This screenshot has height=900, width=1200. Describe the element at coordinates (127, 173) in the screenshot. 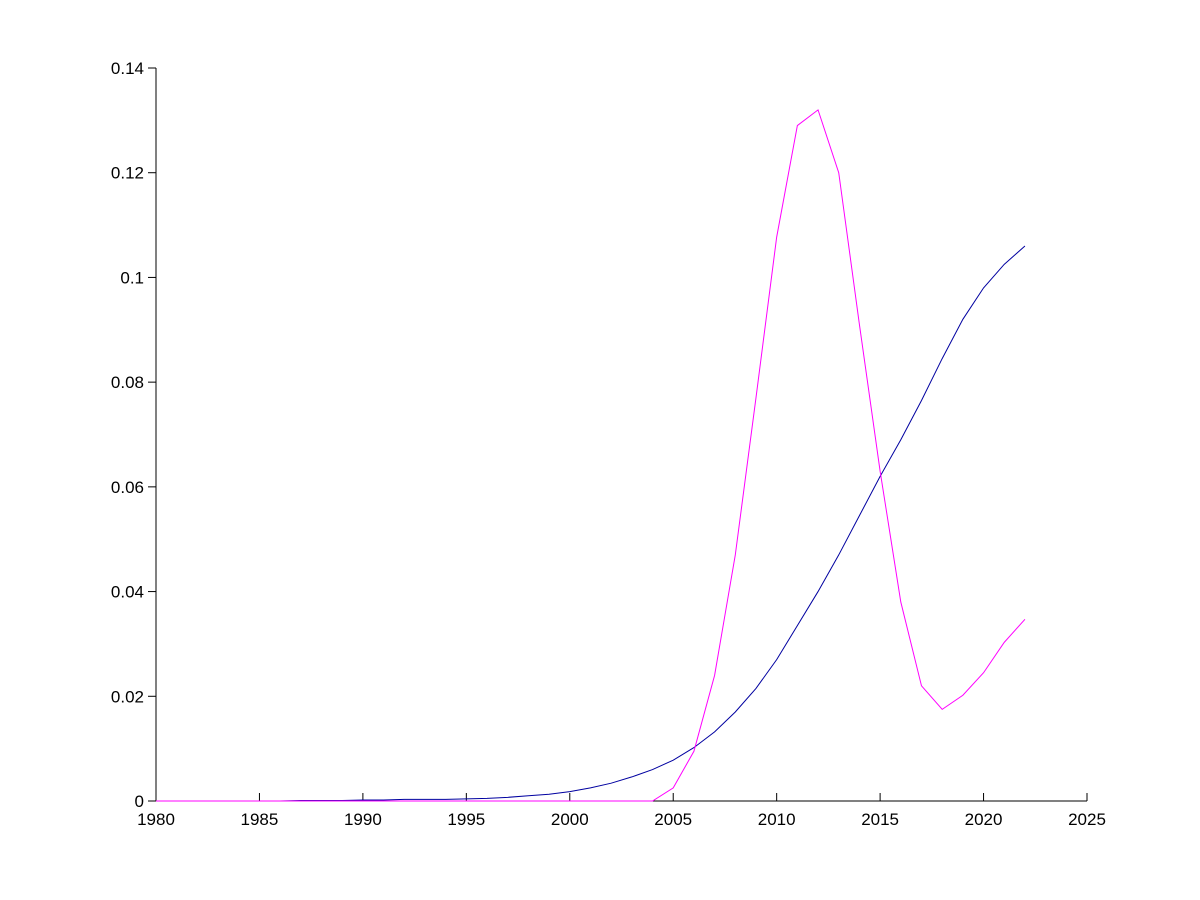

I see `y-tick-label: 0.12` at that location.